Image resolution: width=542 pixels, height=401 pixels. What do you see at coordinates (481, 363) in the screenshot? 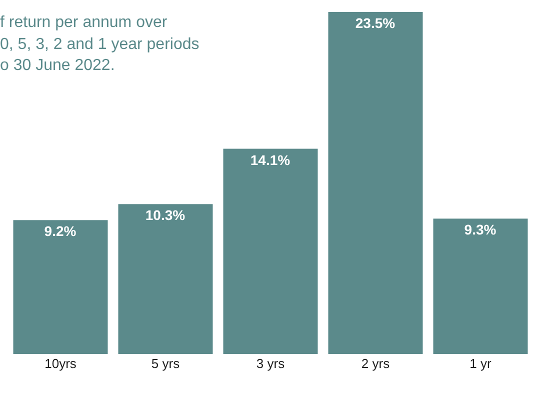
I see `x-tick-label: 1 yr` at bounding box center [481, 363].